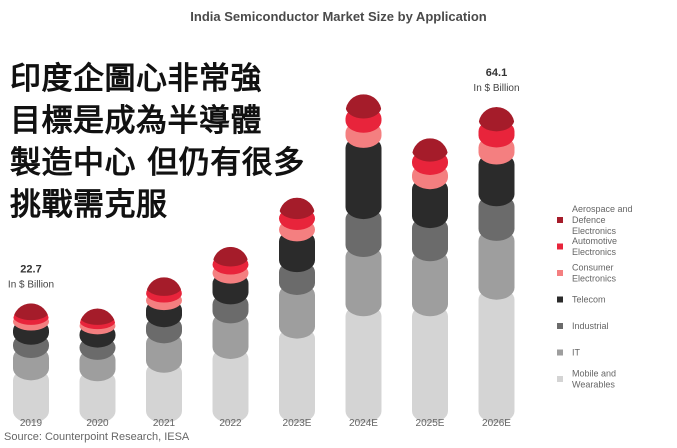 The image size is (677, 448). Describe the element at coordinates (230, 423) in the screenshot. I see `x-tick-label: 2022` at that location.